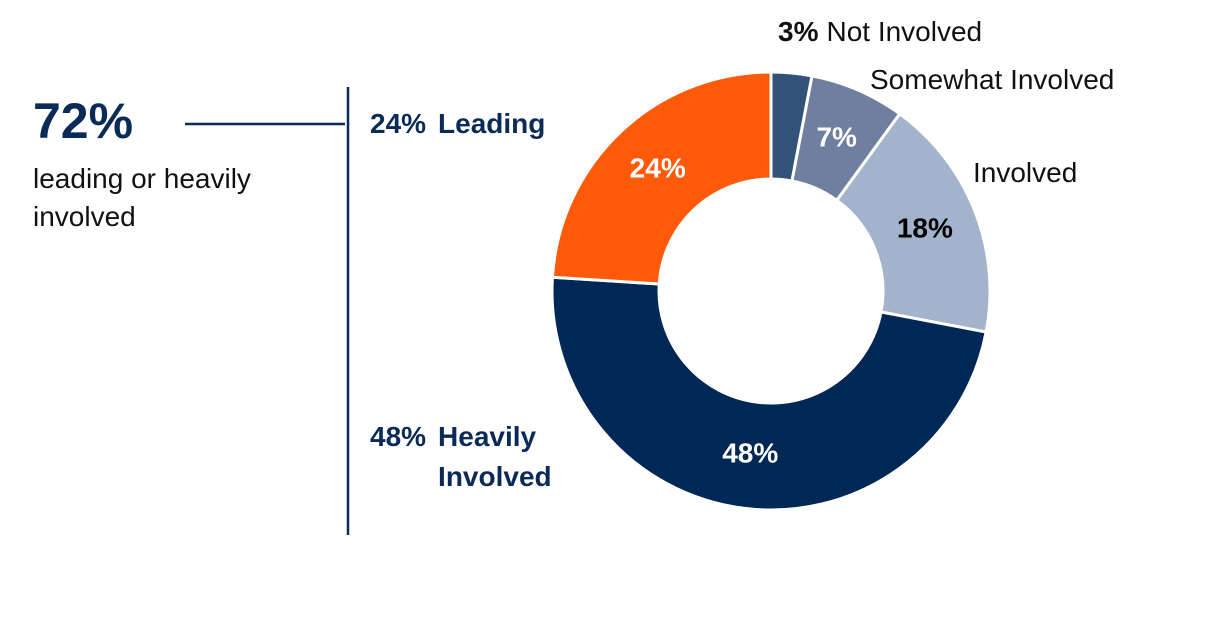  I want to click on category-label: Involved, so click(1025, 173).